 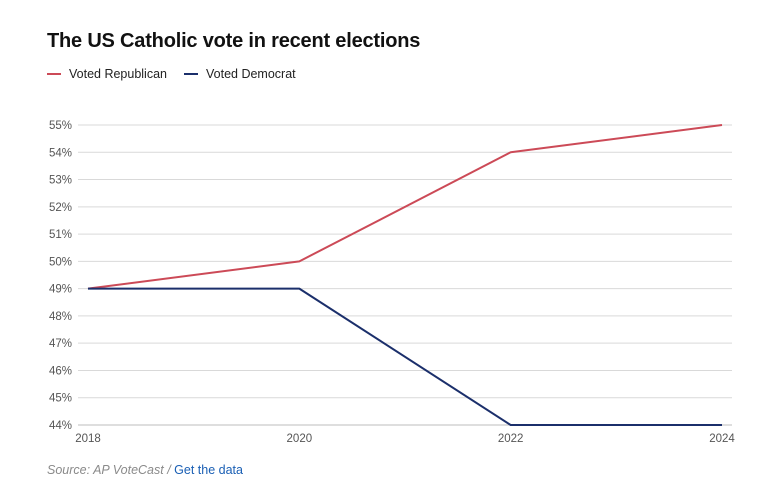 I want to click on x-tick-label: 2022, so click(x=511, y=439).